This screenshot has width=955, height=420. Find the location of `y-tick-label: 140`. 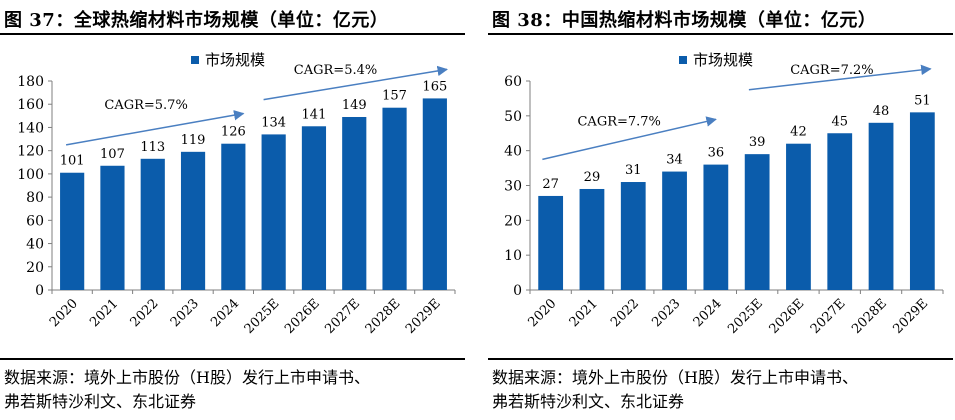

y-tick-label: 140 is located at coordinates (30, 128).